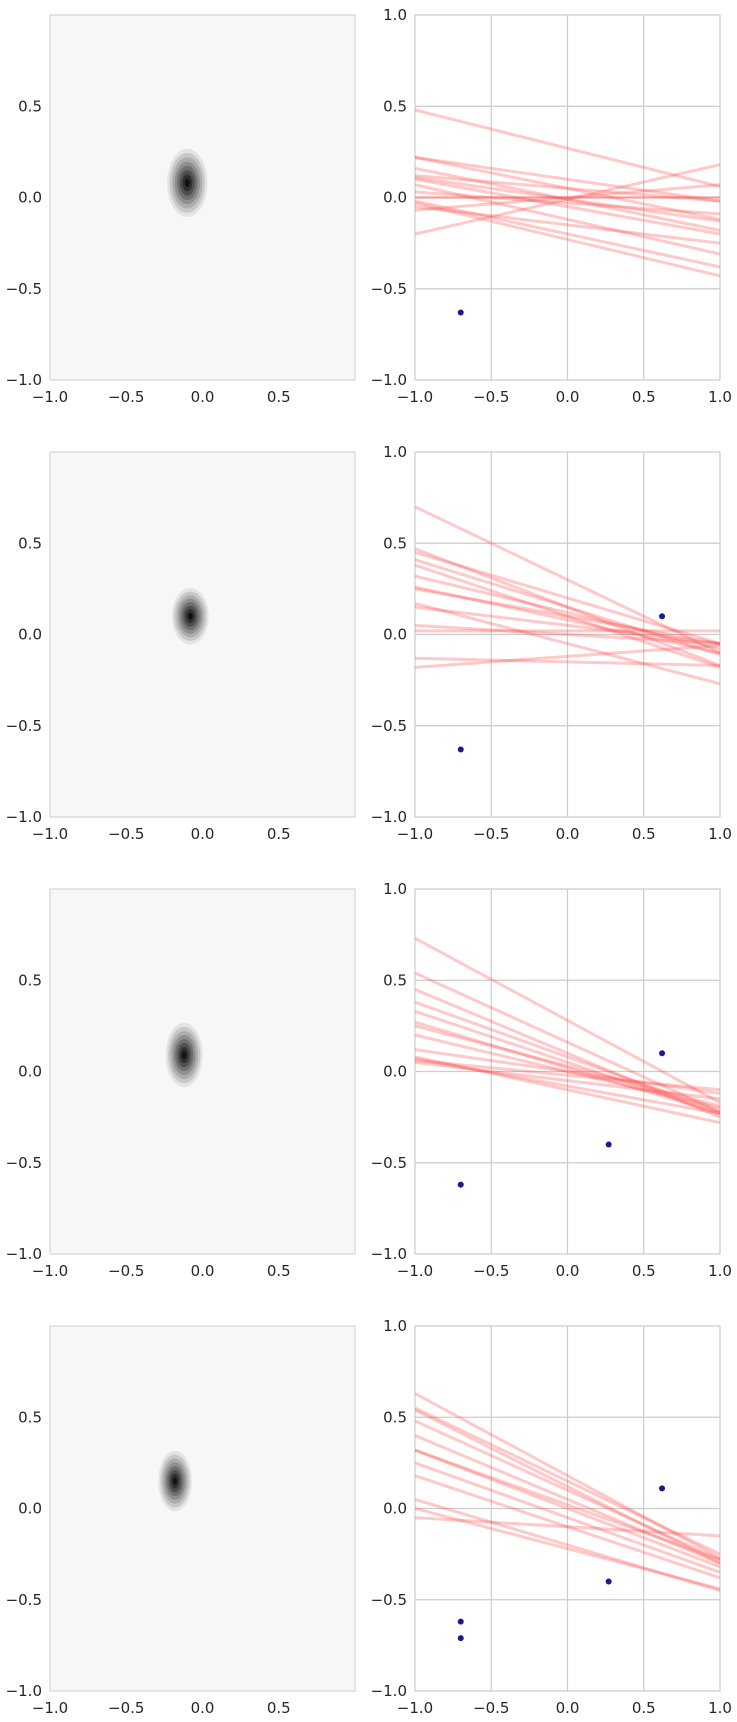  Describe the element at coordinates (181, 210) in the screenshot. I see `posterior-1-panel: −1.0 −0.5 0.0 0.5 −1.0 −0.5 0.0 0.5` at that location.